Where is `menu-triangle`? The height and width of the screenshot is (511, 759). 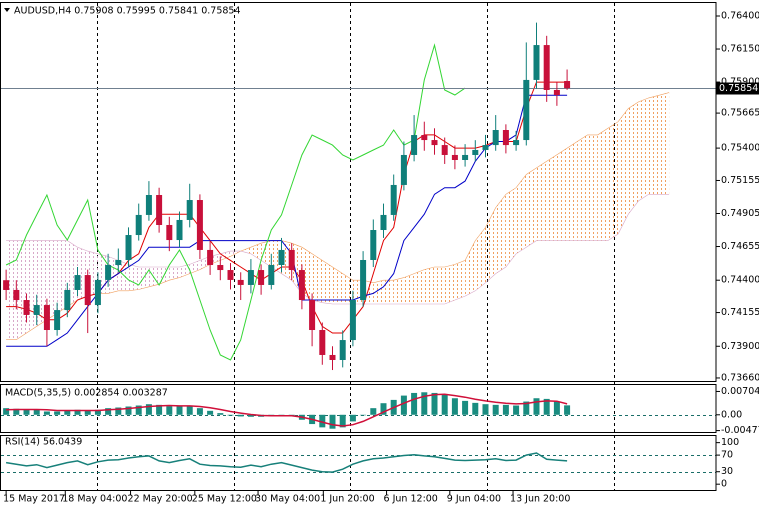
menu-triangle is located at coordinates (7, 10).